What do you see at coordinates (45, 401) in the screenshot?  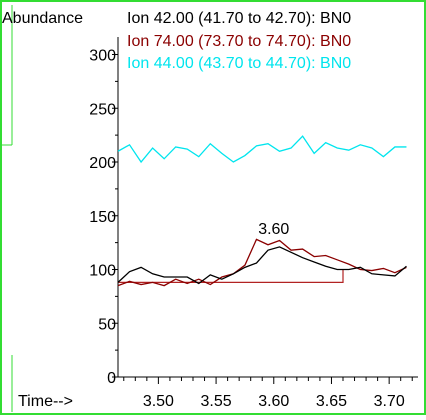 I see `x-axis-label: Time-->` at bounding box center [45, 401].